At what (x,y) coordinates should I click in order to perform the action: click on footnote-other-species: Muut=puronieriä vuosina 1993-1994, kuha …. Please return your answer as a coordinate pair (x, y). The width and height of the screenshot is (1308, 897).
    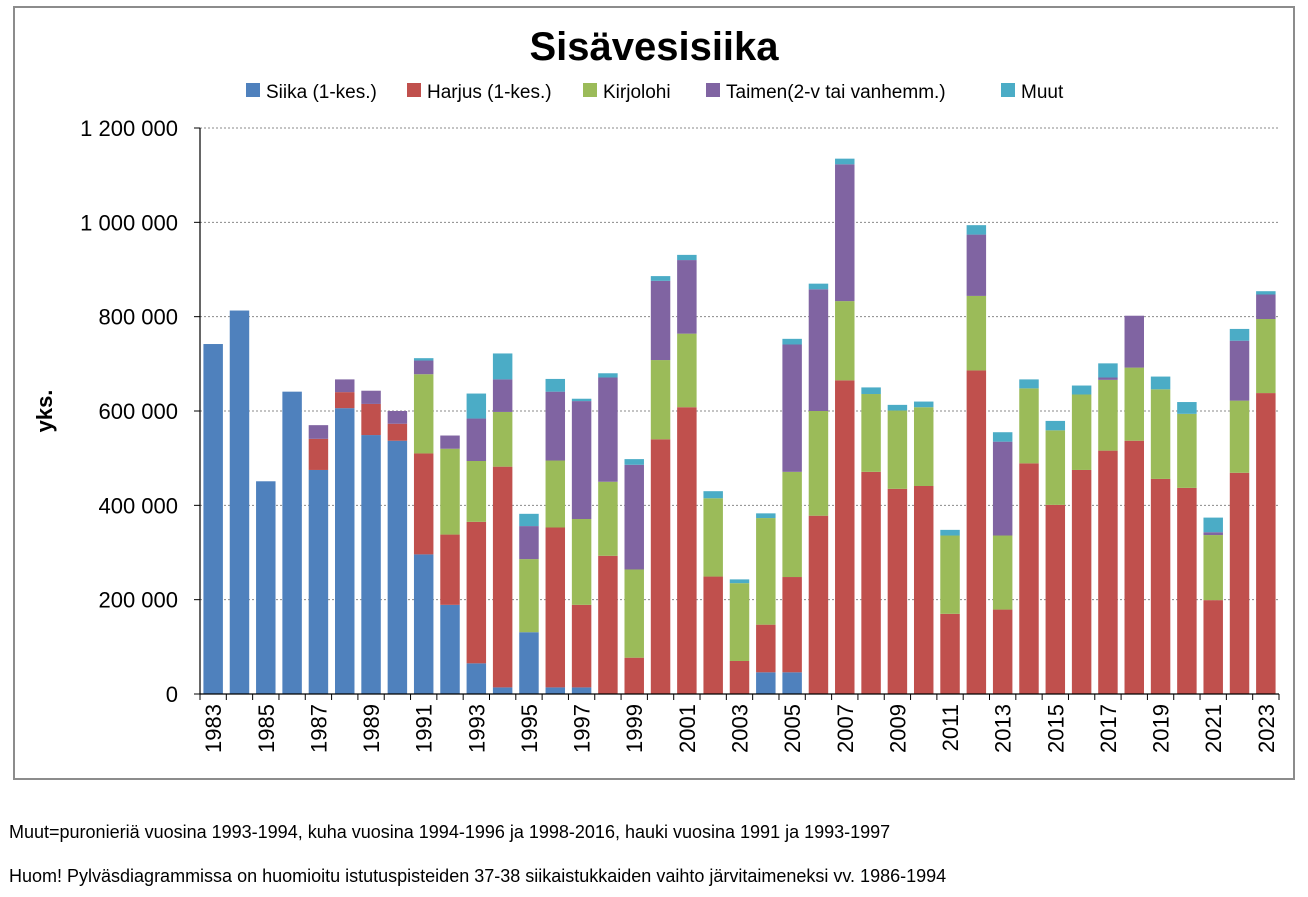
    Looking at the image, I should click on (450, 832).